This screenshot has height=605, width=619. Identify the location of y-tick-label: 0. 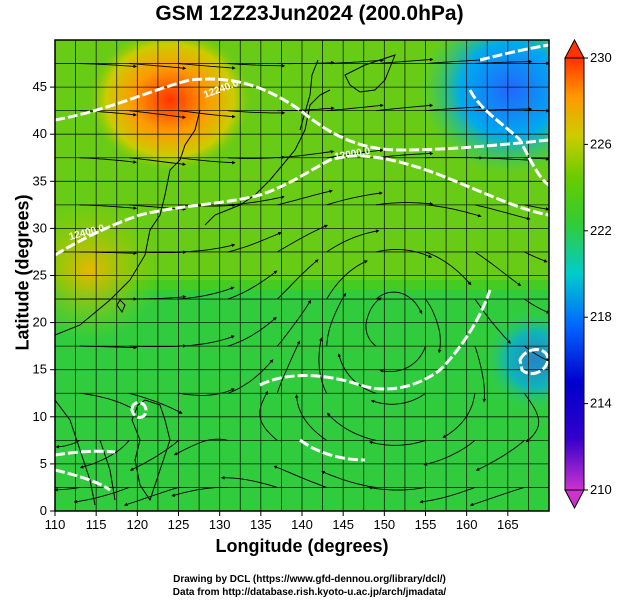
(43, 510).